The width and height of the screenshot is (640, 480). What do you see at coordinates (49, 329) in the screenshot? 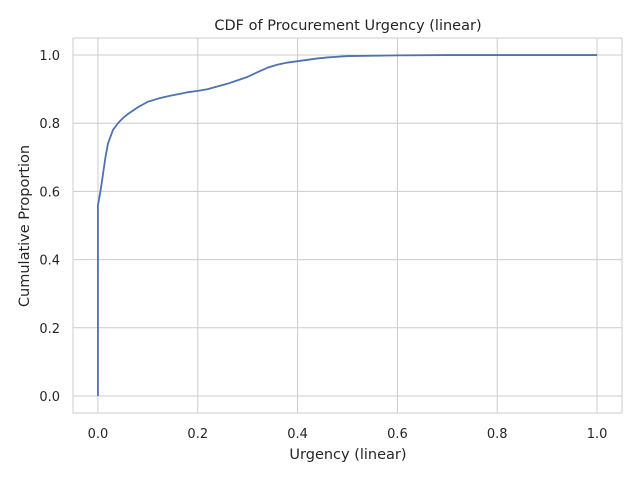
I see `y-tick-label: 0.2` at bounding box center [49, 329].